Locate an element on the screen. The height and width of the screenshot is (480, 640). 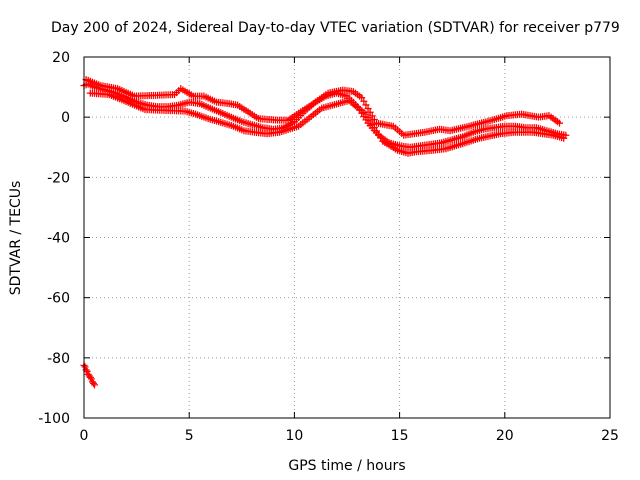
y-tick-label: 0 is located at coordinates (65, 118).